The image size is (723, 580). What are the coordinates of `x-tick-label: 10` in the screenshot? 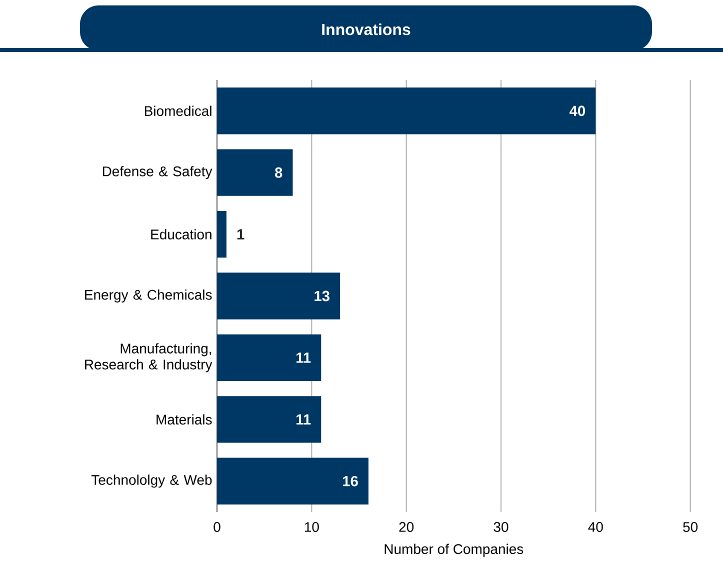 It's located at (311, 527).